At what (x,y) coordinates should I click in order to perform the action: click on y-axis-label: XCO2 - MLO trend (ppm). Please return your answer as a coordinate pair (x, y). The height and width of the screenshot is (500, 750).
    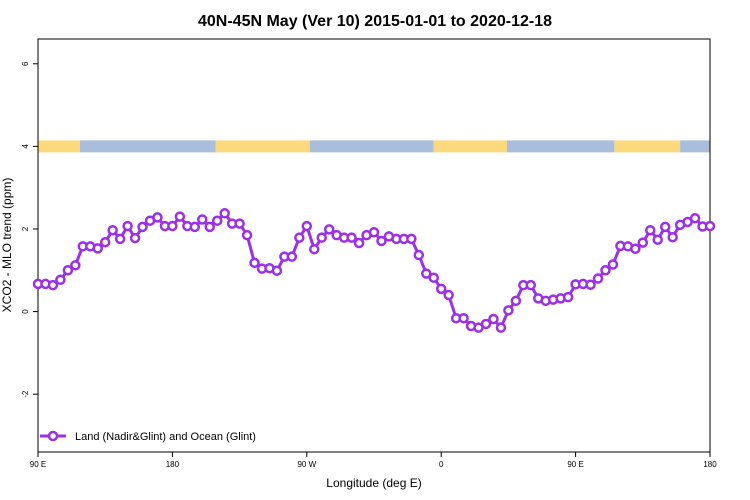
    Looking at the image, I should click on (7, 245).